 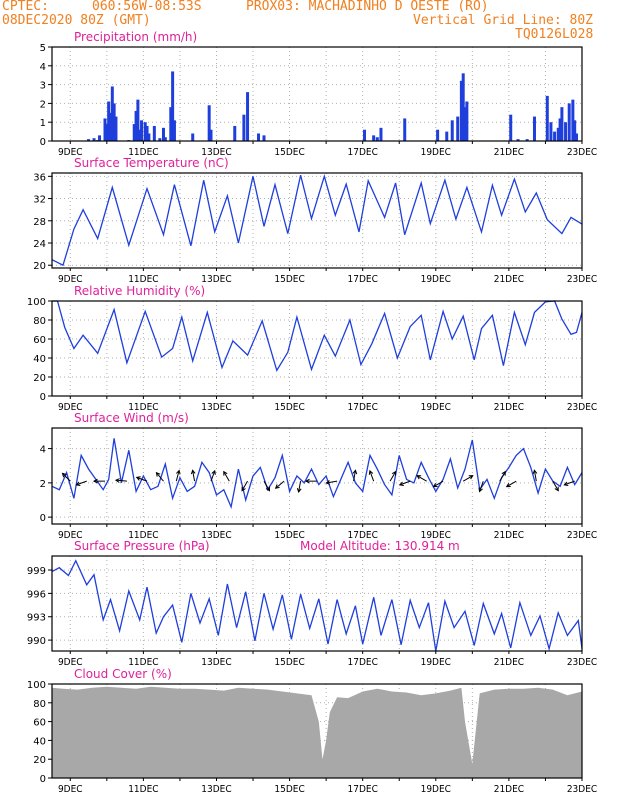 What do you see at coordinates (70, 407) in the screenshot?
I see `panel3-xtick-label: 9DEC` at bounding box center [70, 407].